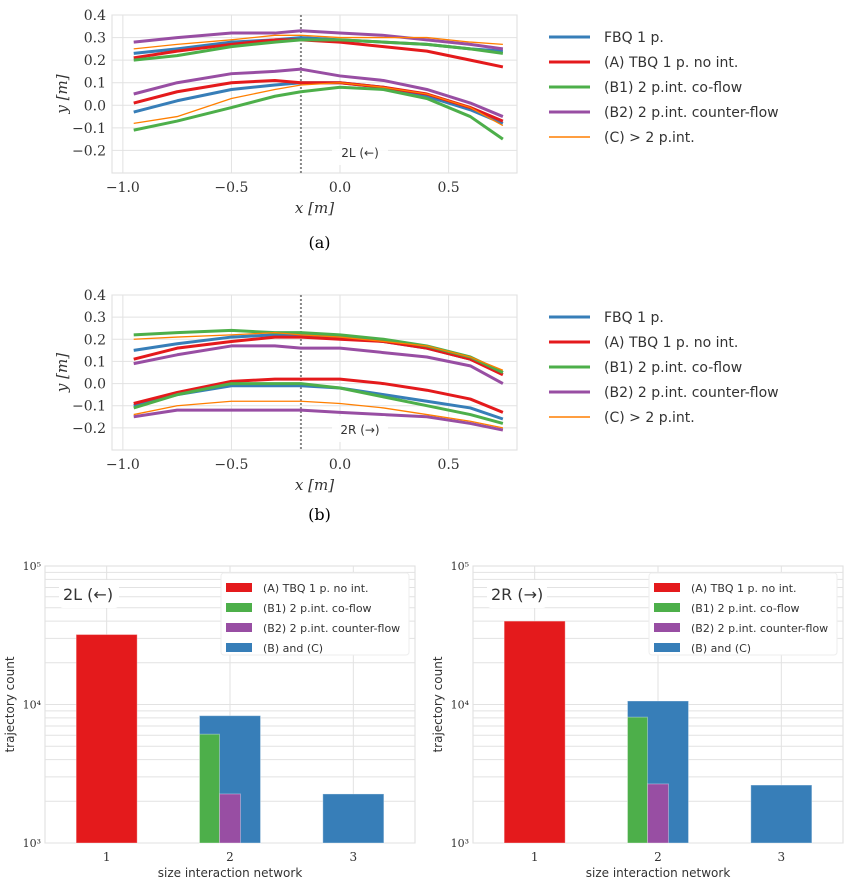 The height and width of the screenshot is (883, 850). I want to click on x-tick-label: 0.0, so click(340, 188).